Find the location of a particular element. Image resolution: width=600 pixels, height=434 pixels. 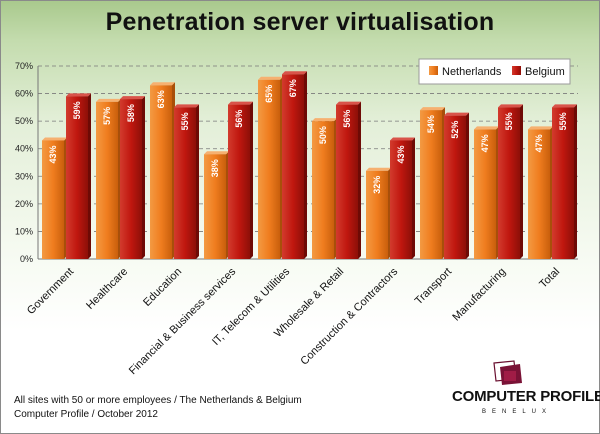

footnote-line-2: Computer Profile / October 2012 is located at coordinates (86, 414).